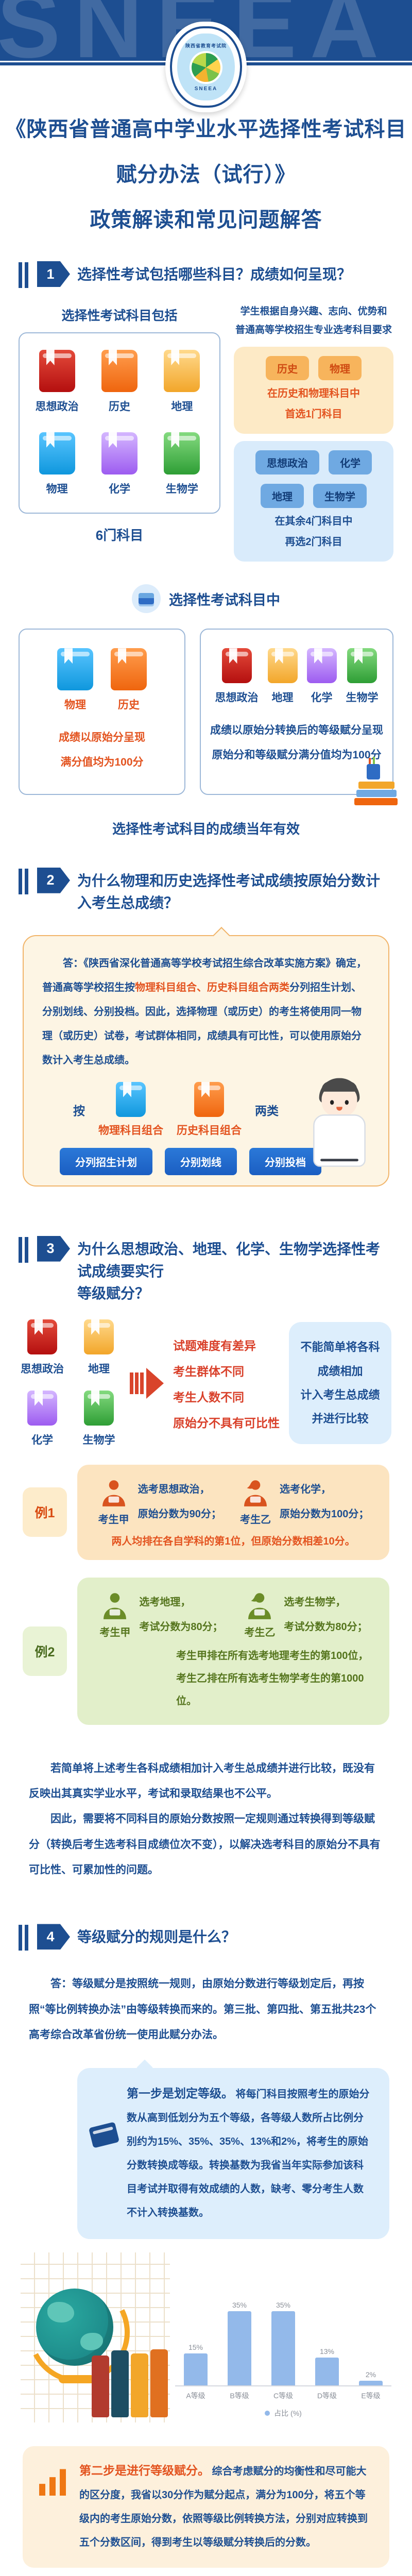  I want to click on example-2-tag: 例2, so click(45, 1651).